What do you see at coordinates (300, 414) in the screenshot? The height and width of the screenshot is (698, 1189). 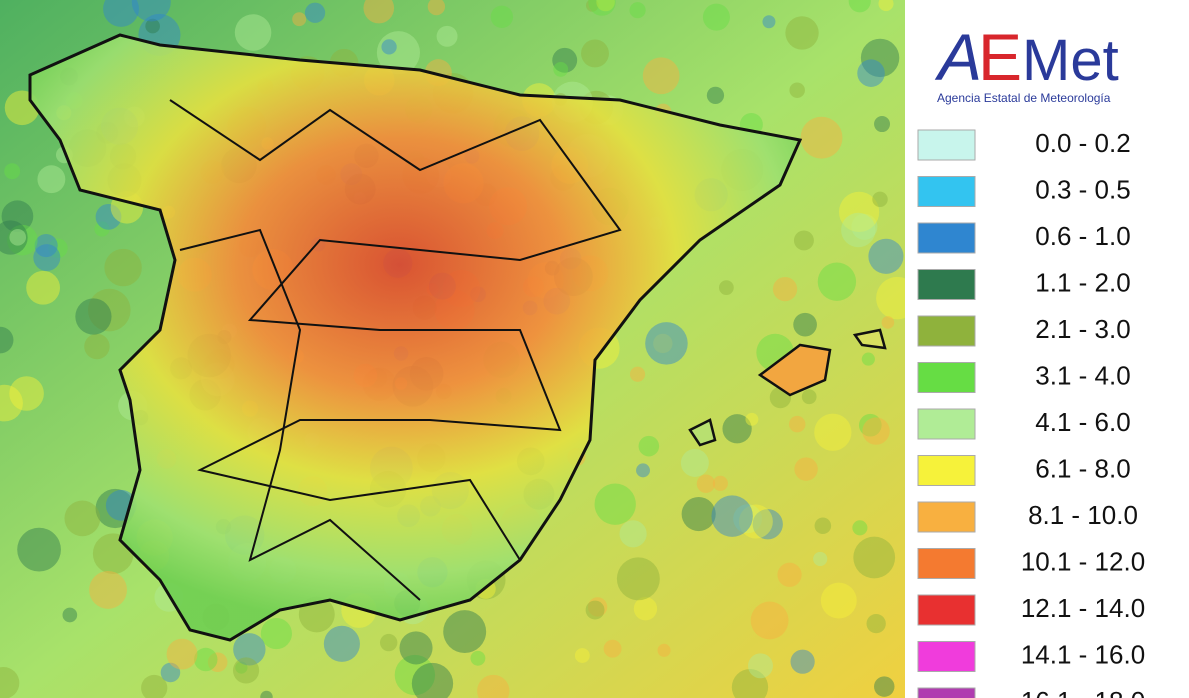 I see `region-borders` at bounding box center [300, 414].